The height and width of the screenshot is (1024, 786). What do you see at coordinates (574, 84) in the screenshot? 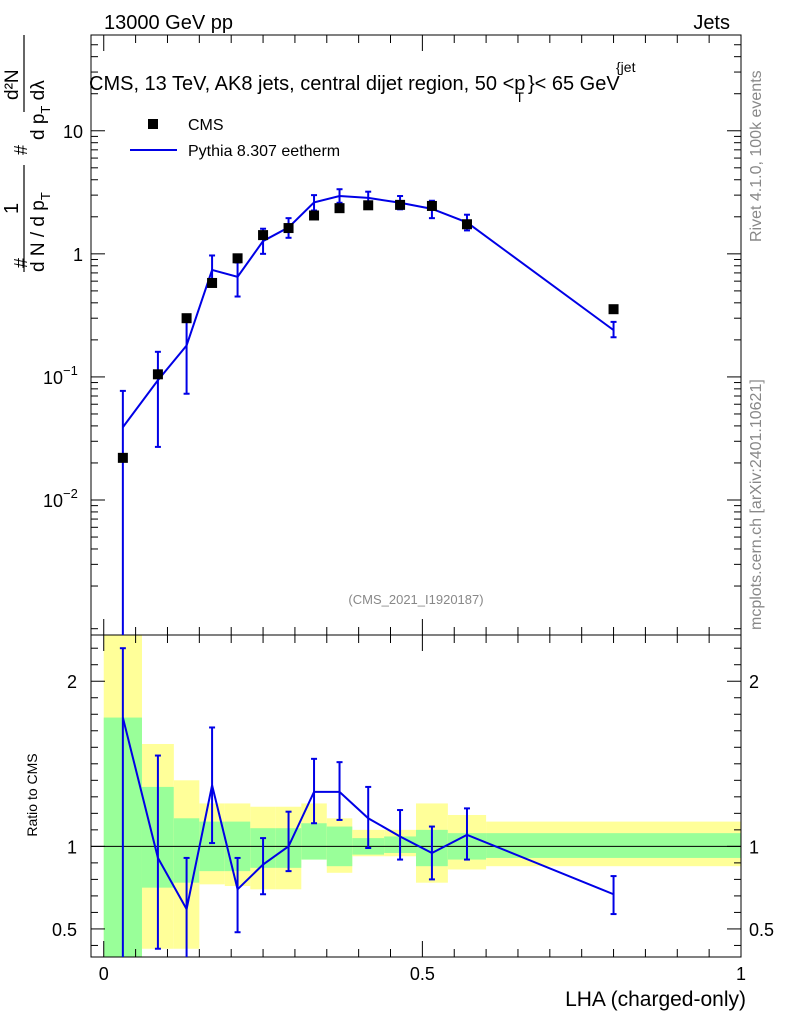
I see `plot-title-end: }< 65 GeV` at bounding box center [574, 84].